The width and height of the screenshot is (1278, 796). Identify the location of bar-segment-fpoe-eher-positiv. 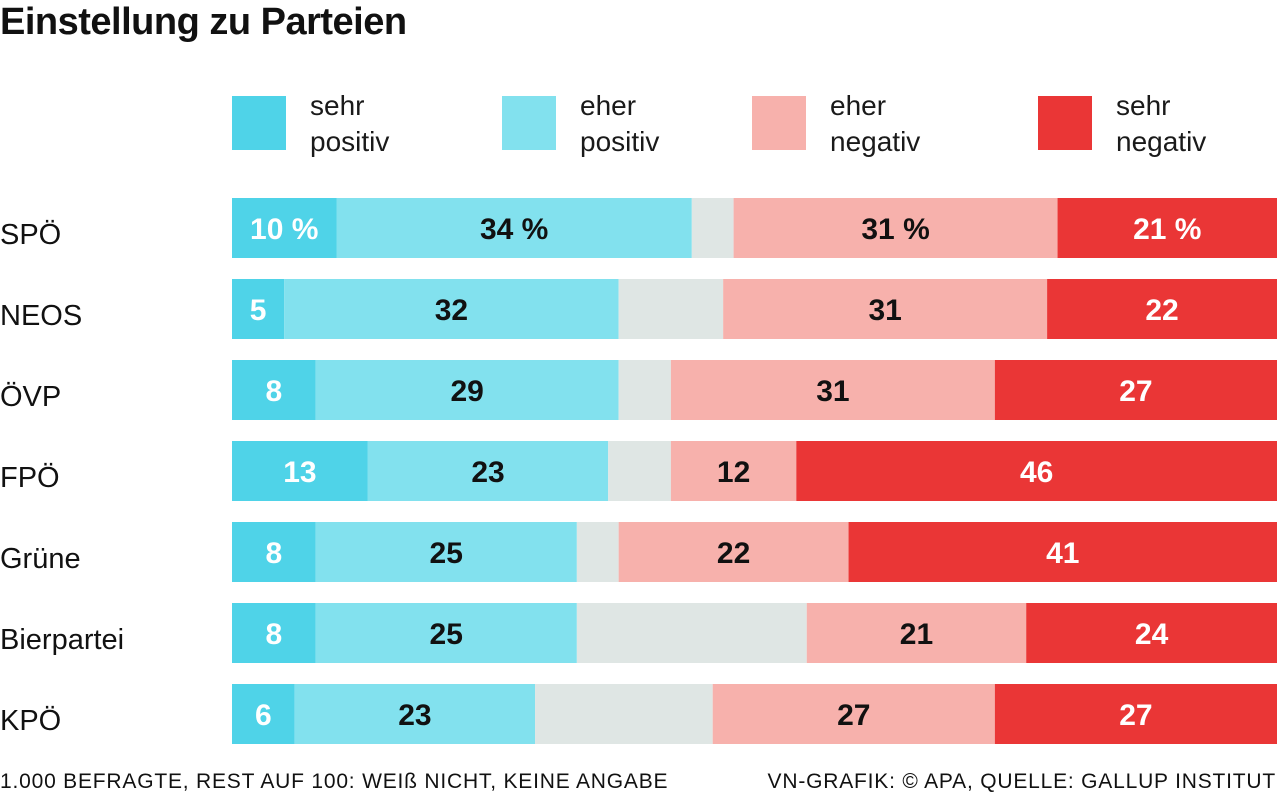
(488, 471).